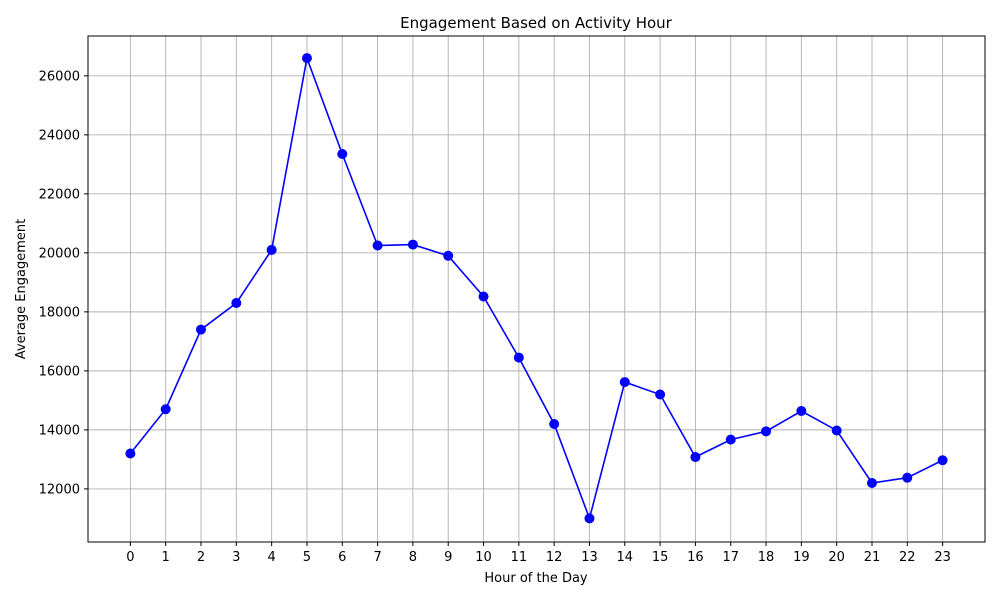  Describe the element at coordinates (59, 76) in the screenshot. I see `y-tick-label: 26000` at that location.